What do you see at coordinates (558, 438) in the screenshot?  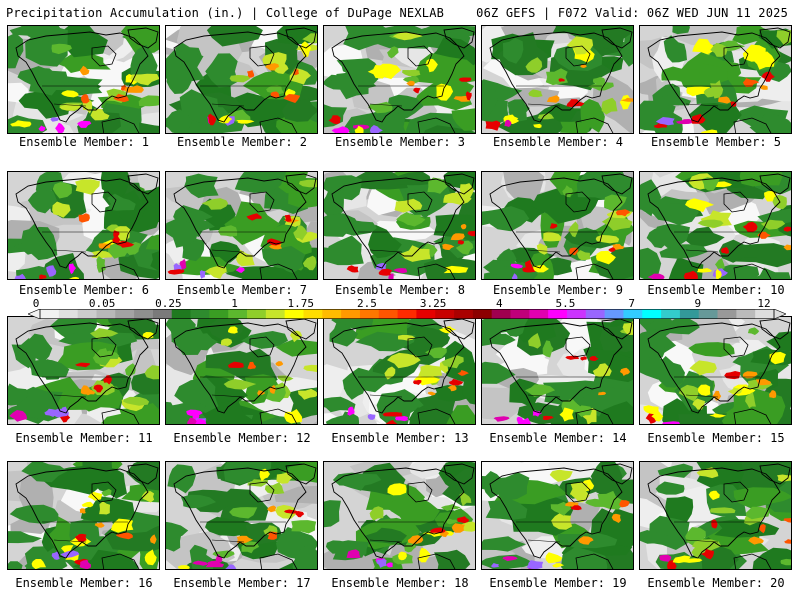 I see `ensemble-member-label: Ensemble Member: 14` at bounding box center [558, 438].